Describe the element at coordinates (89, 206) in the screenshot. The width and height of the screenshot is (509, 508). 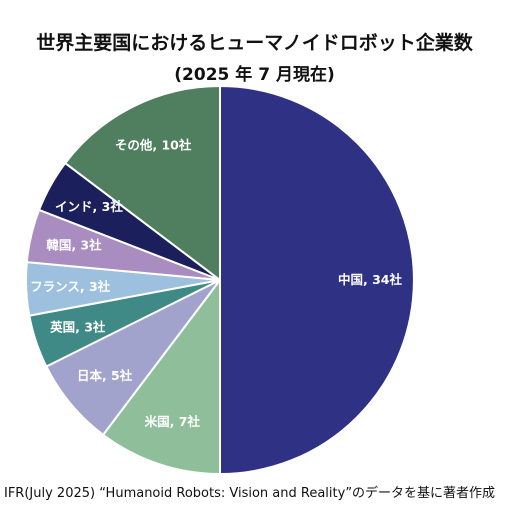
I see `slice-label-6: インド, 3社` at that location.